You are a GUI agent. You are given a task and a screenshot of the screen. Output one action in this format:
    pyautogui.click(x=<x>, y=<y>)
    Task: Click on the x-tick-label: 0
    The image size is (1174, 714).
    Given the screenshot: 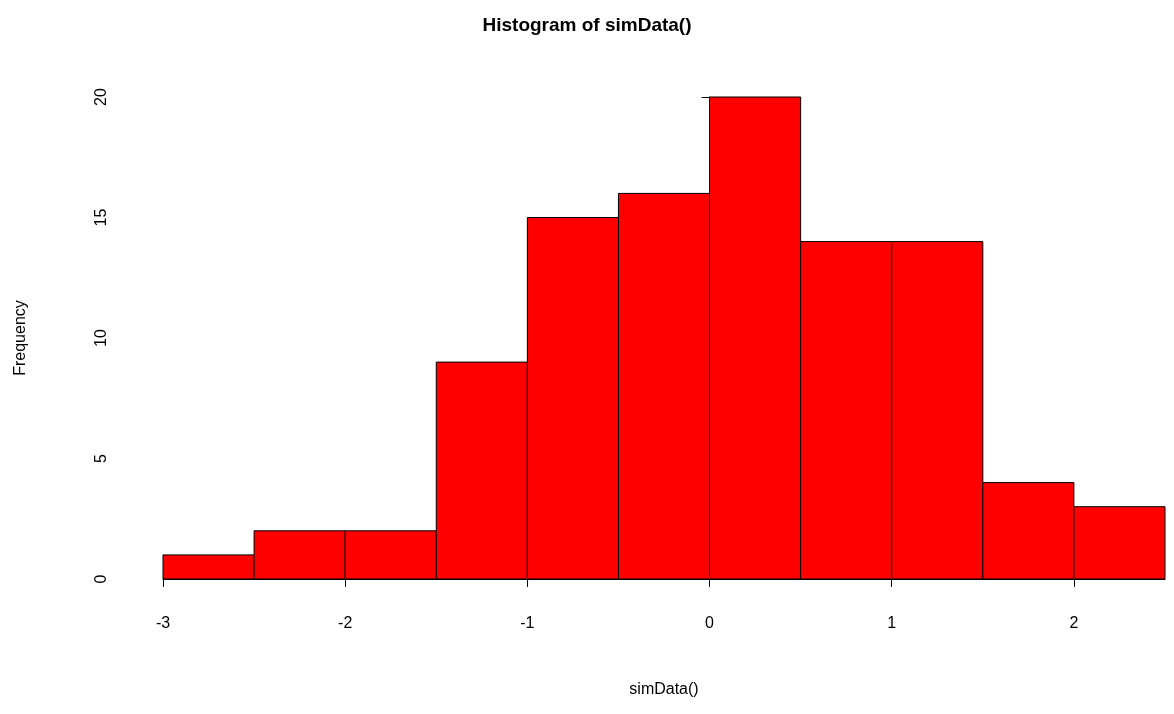 What is the action you would take?
    pyautogui.click(x=710, y=622)
    